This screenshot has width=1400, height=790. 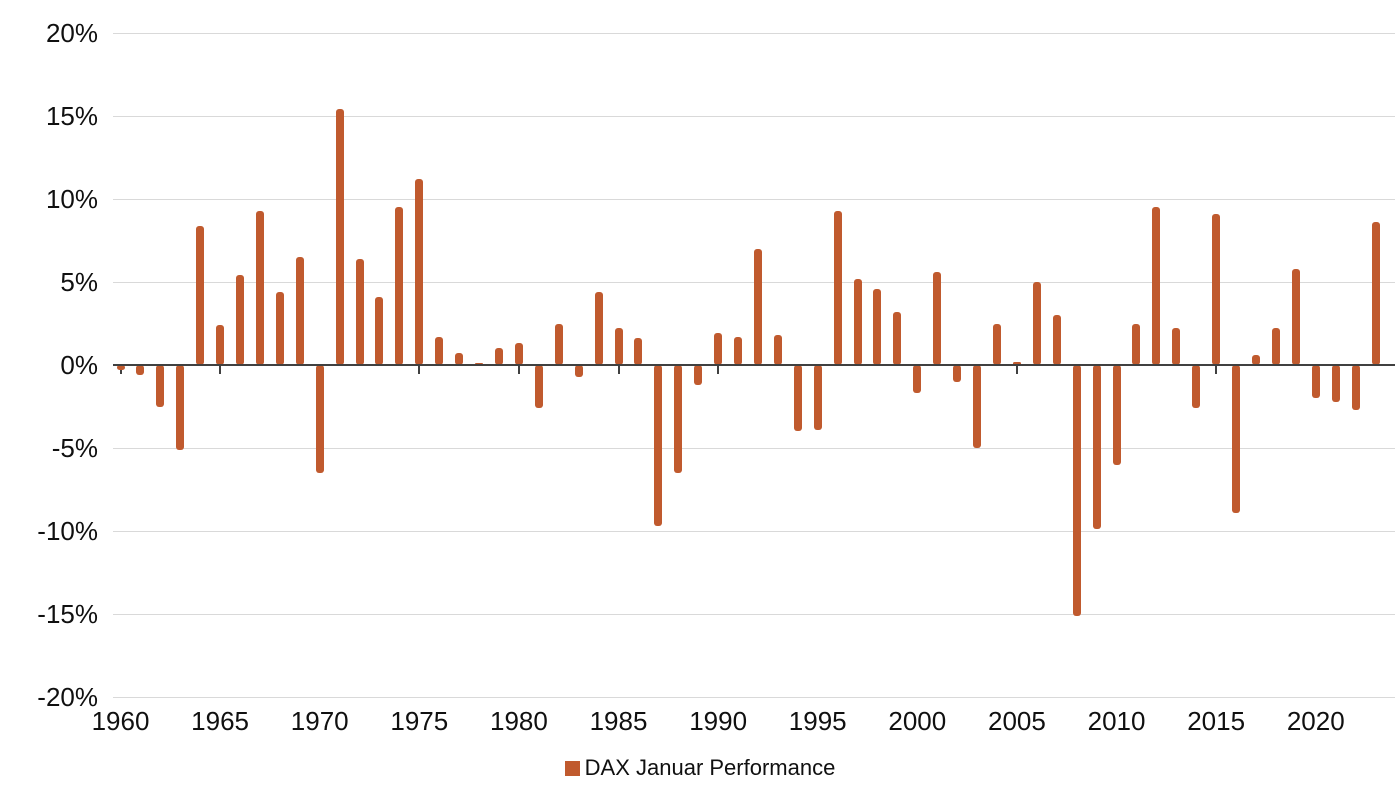 What do you see at coordinates (359, 311) in the screenshot?
I see `bar-1972` at bounding box center [359, 311].